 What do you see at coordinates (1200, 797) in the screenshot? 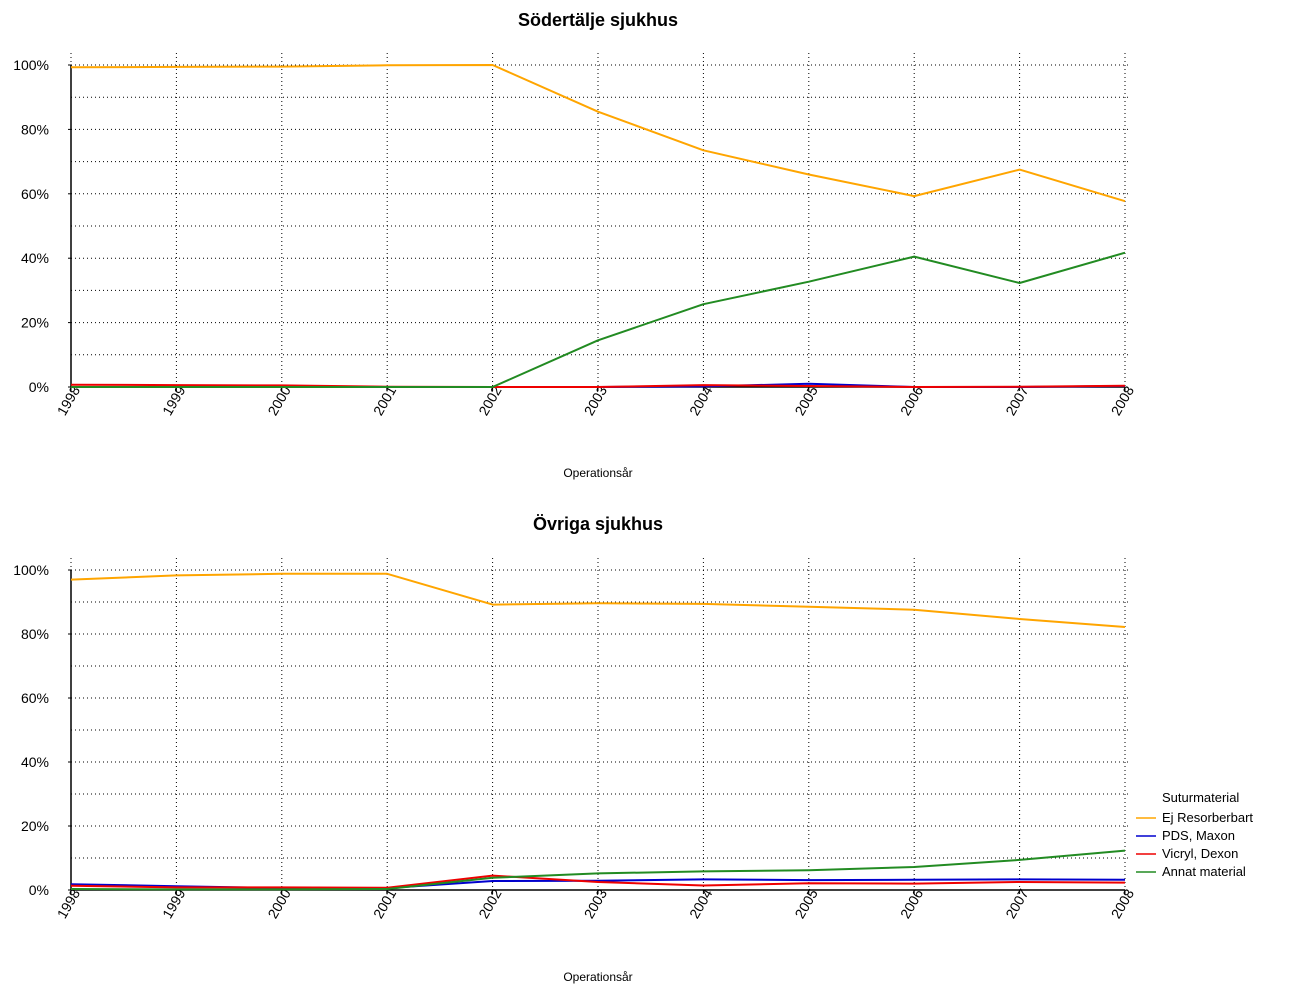
I see `legend-title: Suturmaterial` at bounding box center [1200, 797].